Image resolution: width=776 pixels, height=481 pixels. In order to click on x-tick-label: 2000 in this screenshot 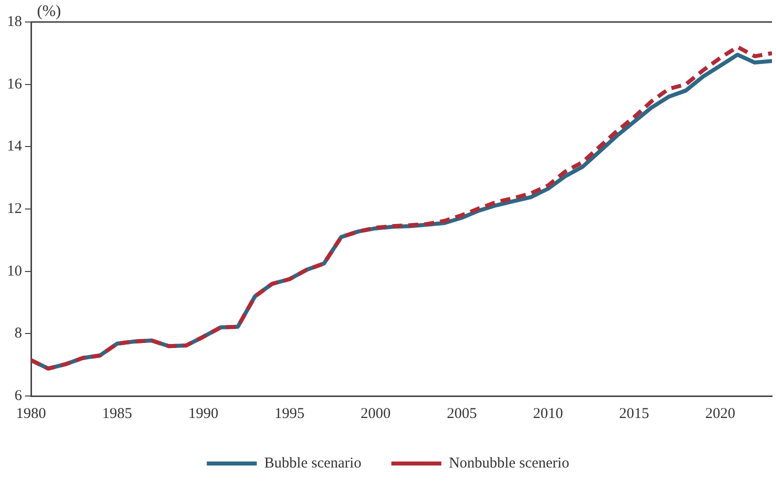, I will do `click(375, 414)`.